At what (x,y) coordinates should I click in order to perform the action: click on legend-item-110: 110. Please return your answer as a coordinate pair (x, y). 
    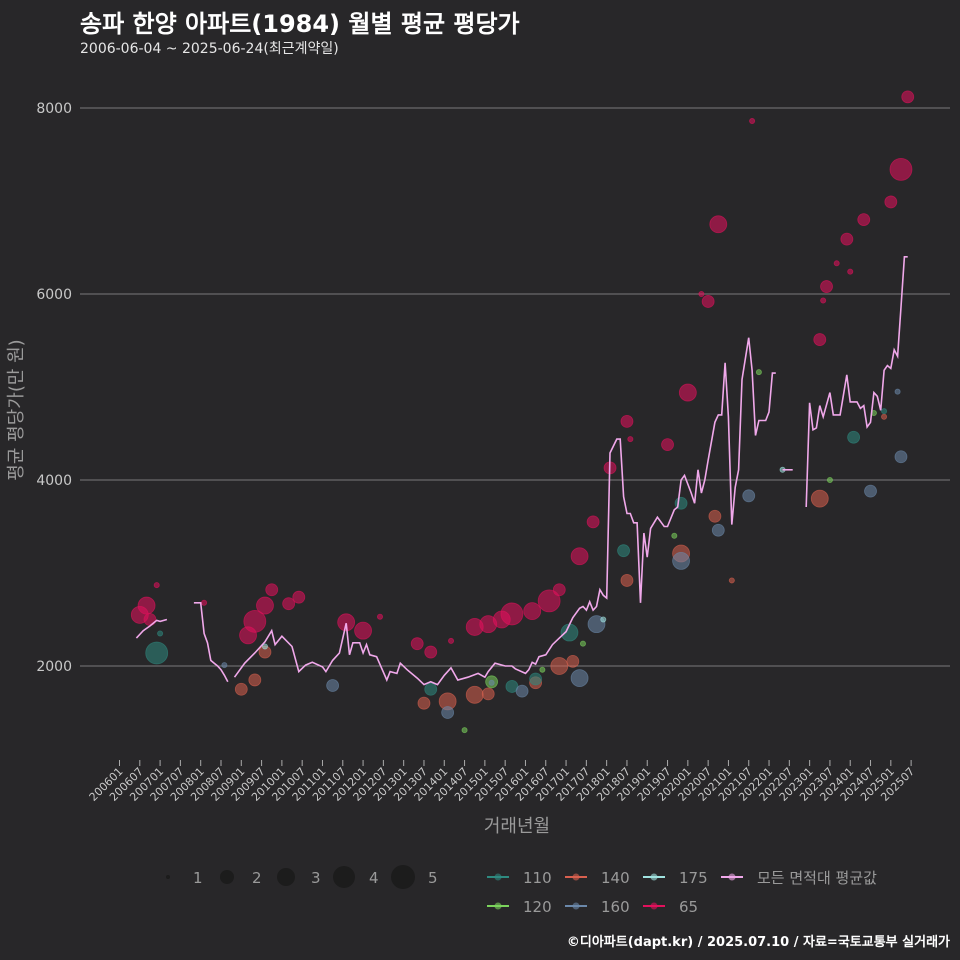
    Looking at the image, I should click on (519, 878).